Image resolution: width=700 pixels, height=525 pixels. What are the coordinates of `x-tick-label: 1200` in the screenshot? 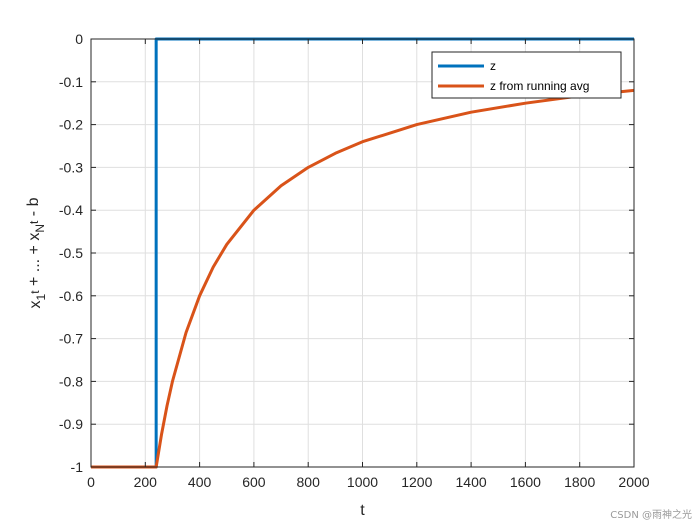 It's located at (416, 482).